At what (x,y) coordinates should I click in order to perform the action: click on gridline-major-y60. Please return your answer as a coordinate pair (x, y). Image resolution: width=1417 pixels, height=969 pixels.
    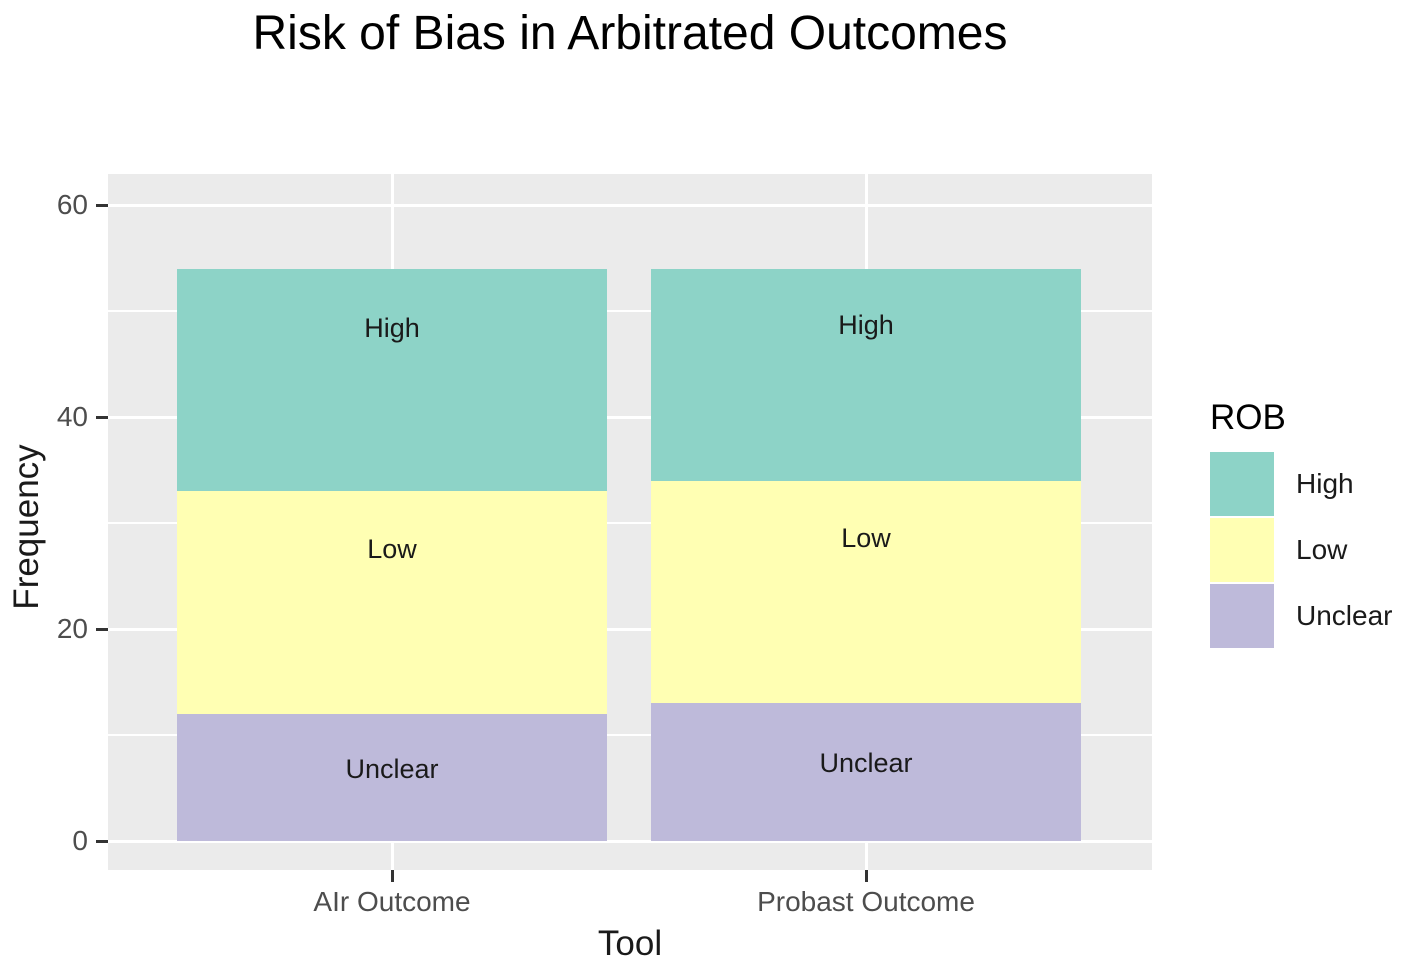
    Looking at the image, I should click on (630, 205).